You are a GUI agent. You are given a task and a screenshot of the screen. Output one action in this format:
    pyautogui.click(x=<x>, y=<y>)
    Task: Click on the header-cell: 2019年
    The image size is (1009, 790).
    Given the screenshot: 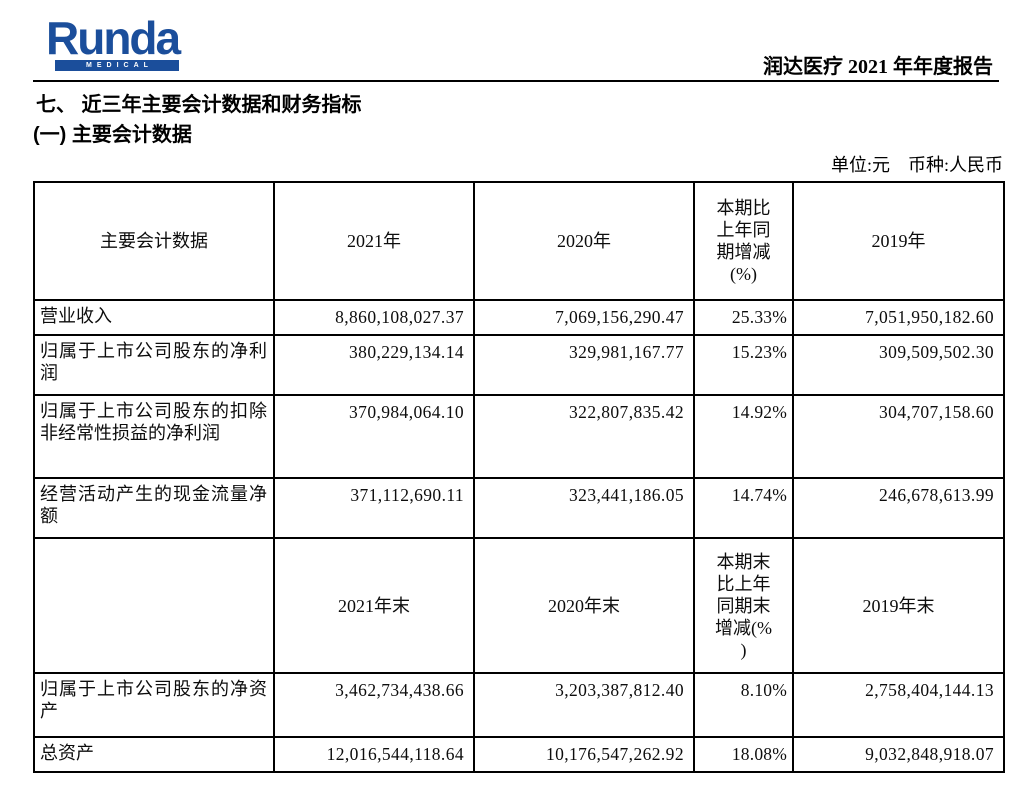 What is the action you would take?
    pyautogui.click(x=898, y=241)
    